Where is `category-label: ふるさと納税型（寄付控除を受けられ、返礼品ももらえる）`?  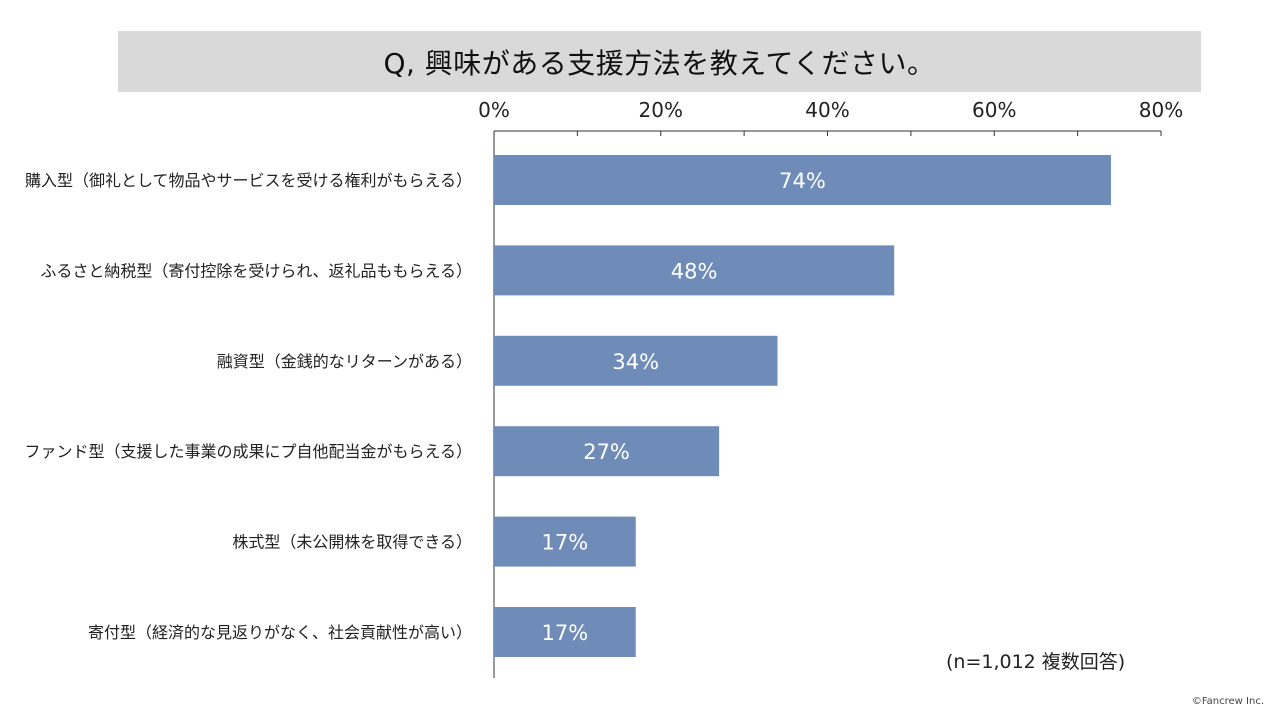
category-label: ふるさと納税型（寄付控除を受けられ、返礼品ももらえる） is located at coordinates (256, 270).